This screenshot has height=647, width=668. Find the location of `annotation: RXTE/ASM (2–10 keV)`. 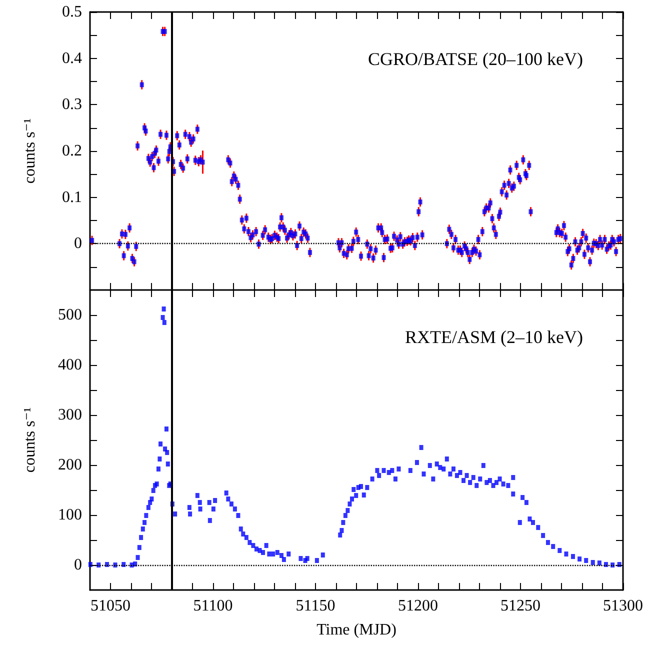

annotation: RXTE/ASM (2–10 keV) is located at coordinates (494, 337).